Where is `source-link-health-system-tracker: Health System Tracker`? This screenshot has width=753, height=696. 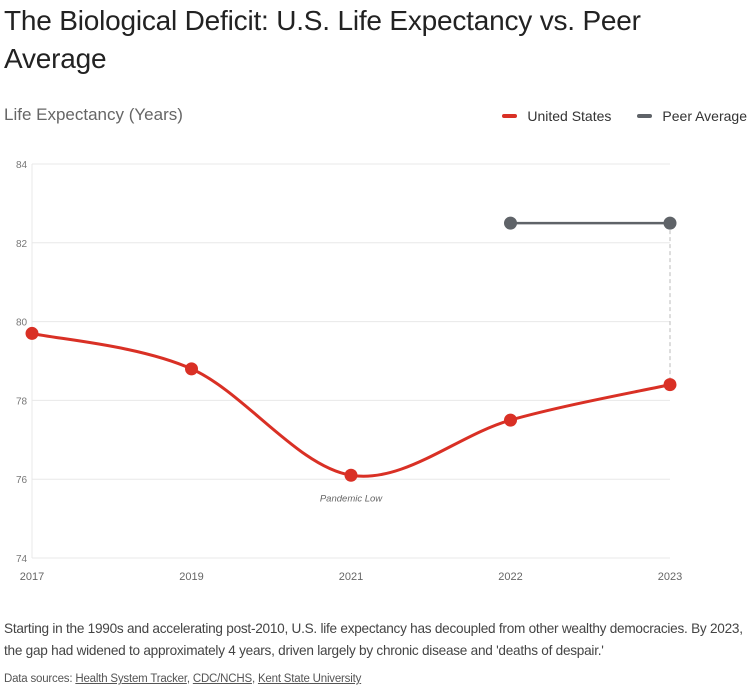
source-link-health-system-tracker: Health System Tracker is located at coordinates (131, 679).